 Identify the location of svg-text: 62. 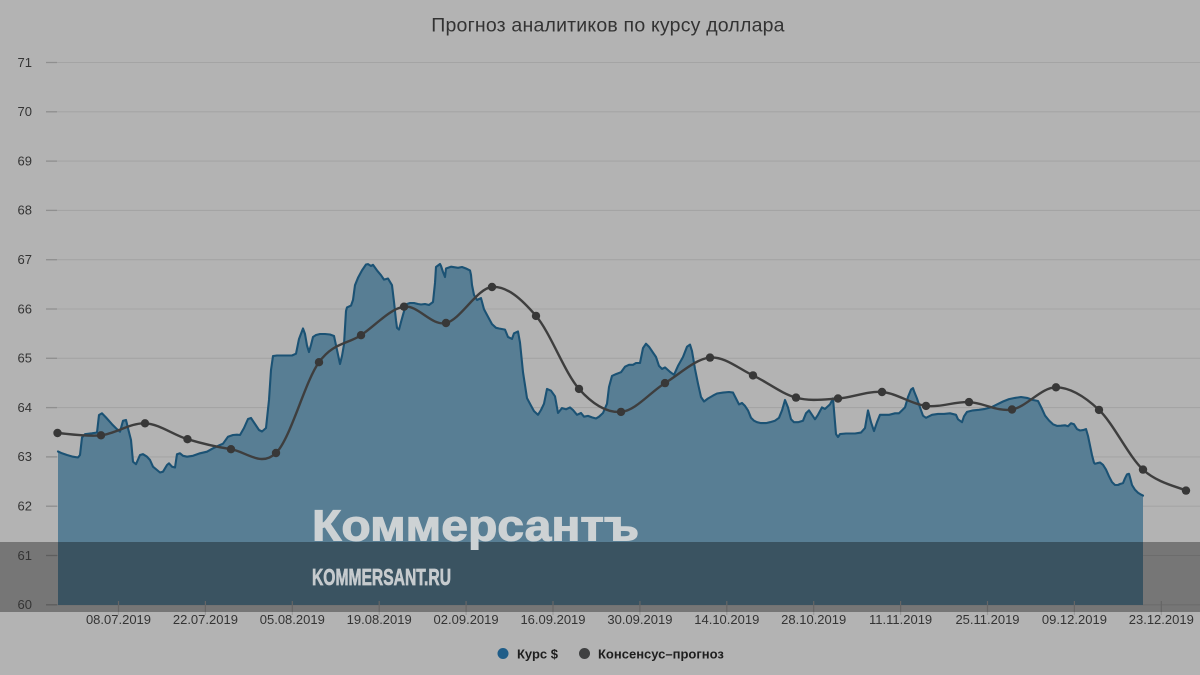
(25, 506).